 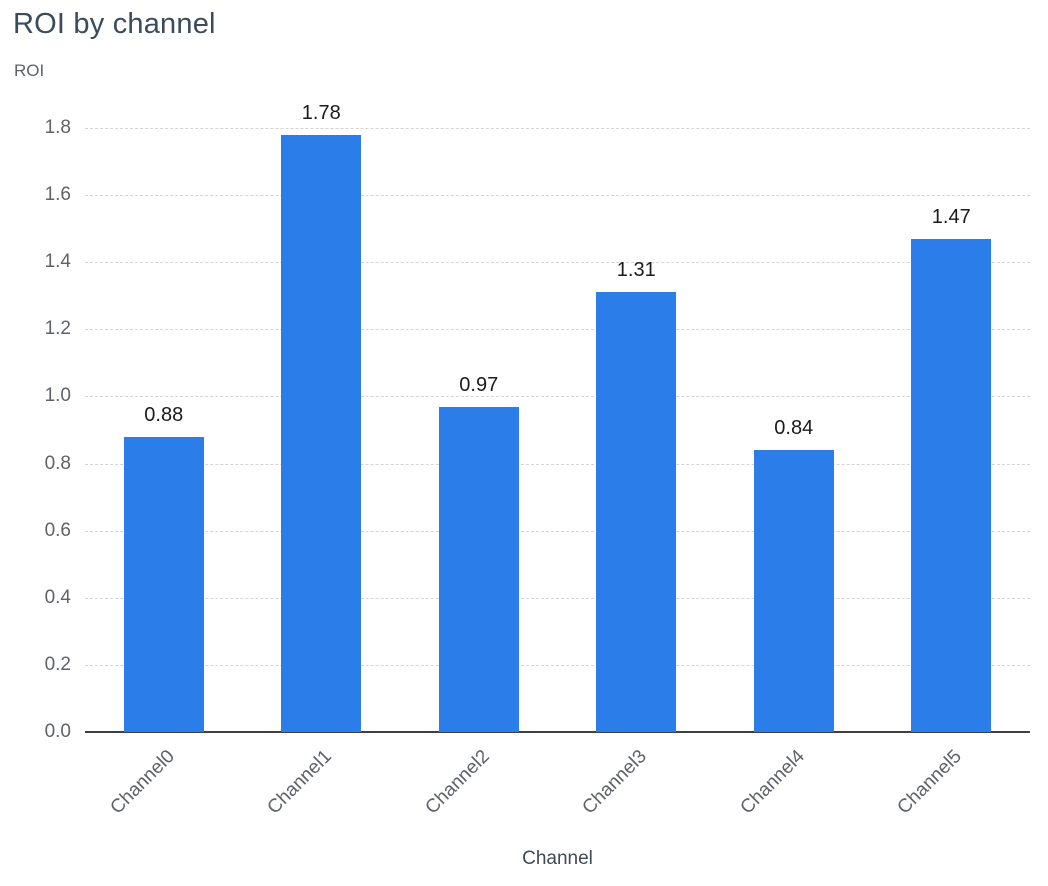 I want to click on x-tick-label: Channel3, so click(x=615, y=782).